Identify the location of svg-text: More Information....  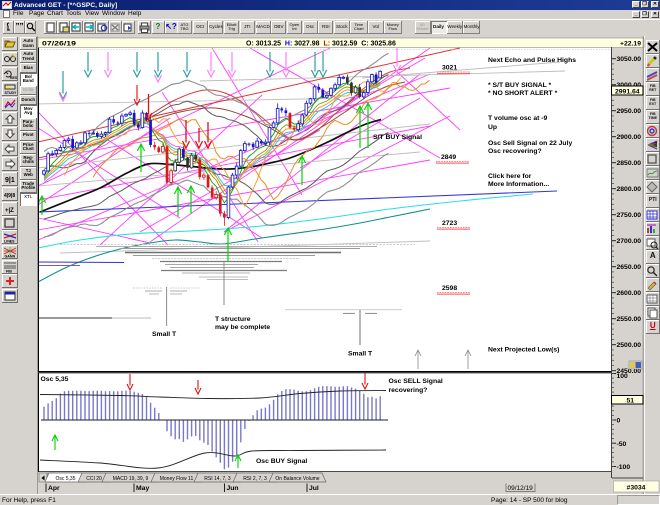
(518, 184).